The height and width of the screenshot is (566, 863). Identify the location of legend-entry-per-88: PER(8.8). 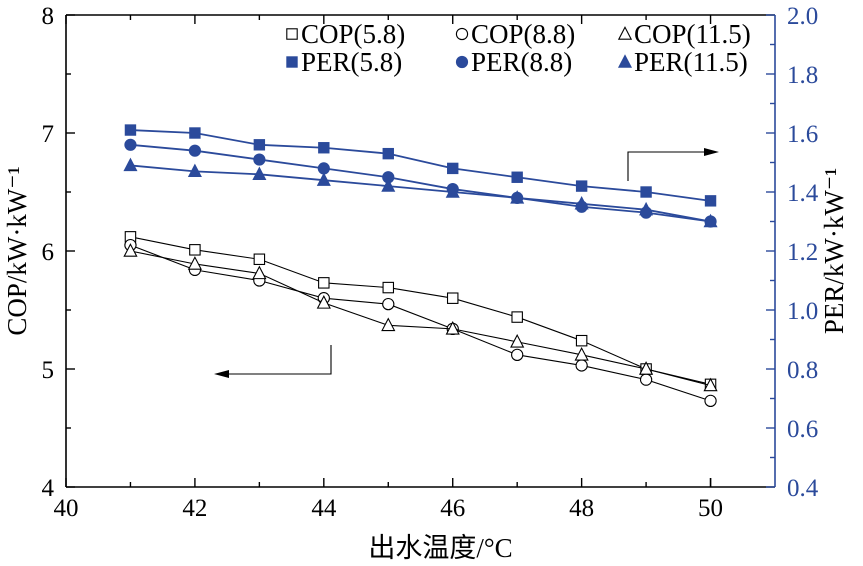
(513, 62).